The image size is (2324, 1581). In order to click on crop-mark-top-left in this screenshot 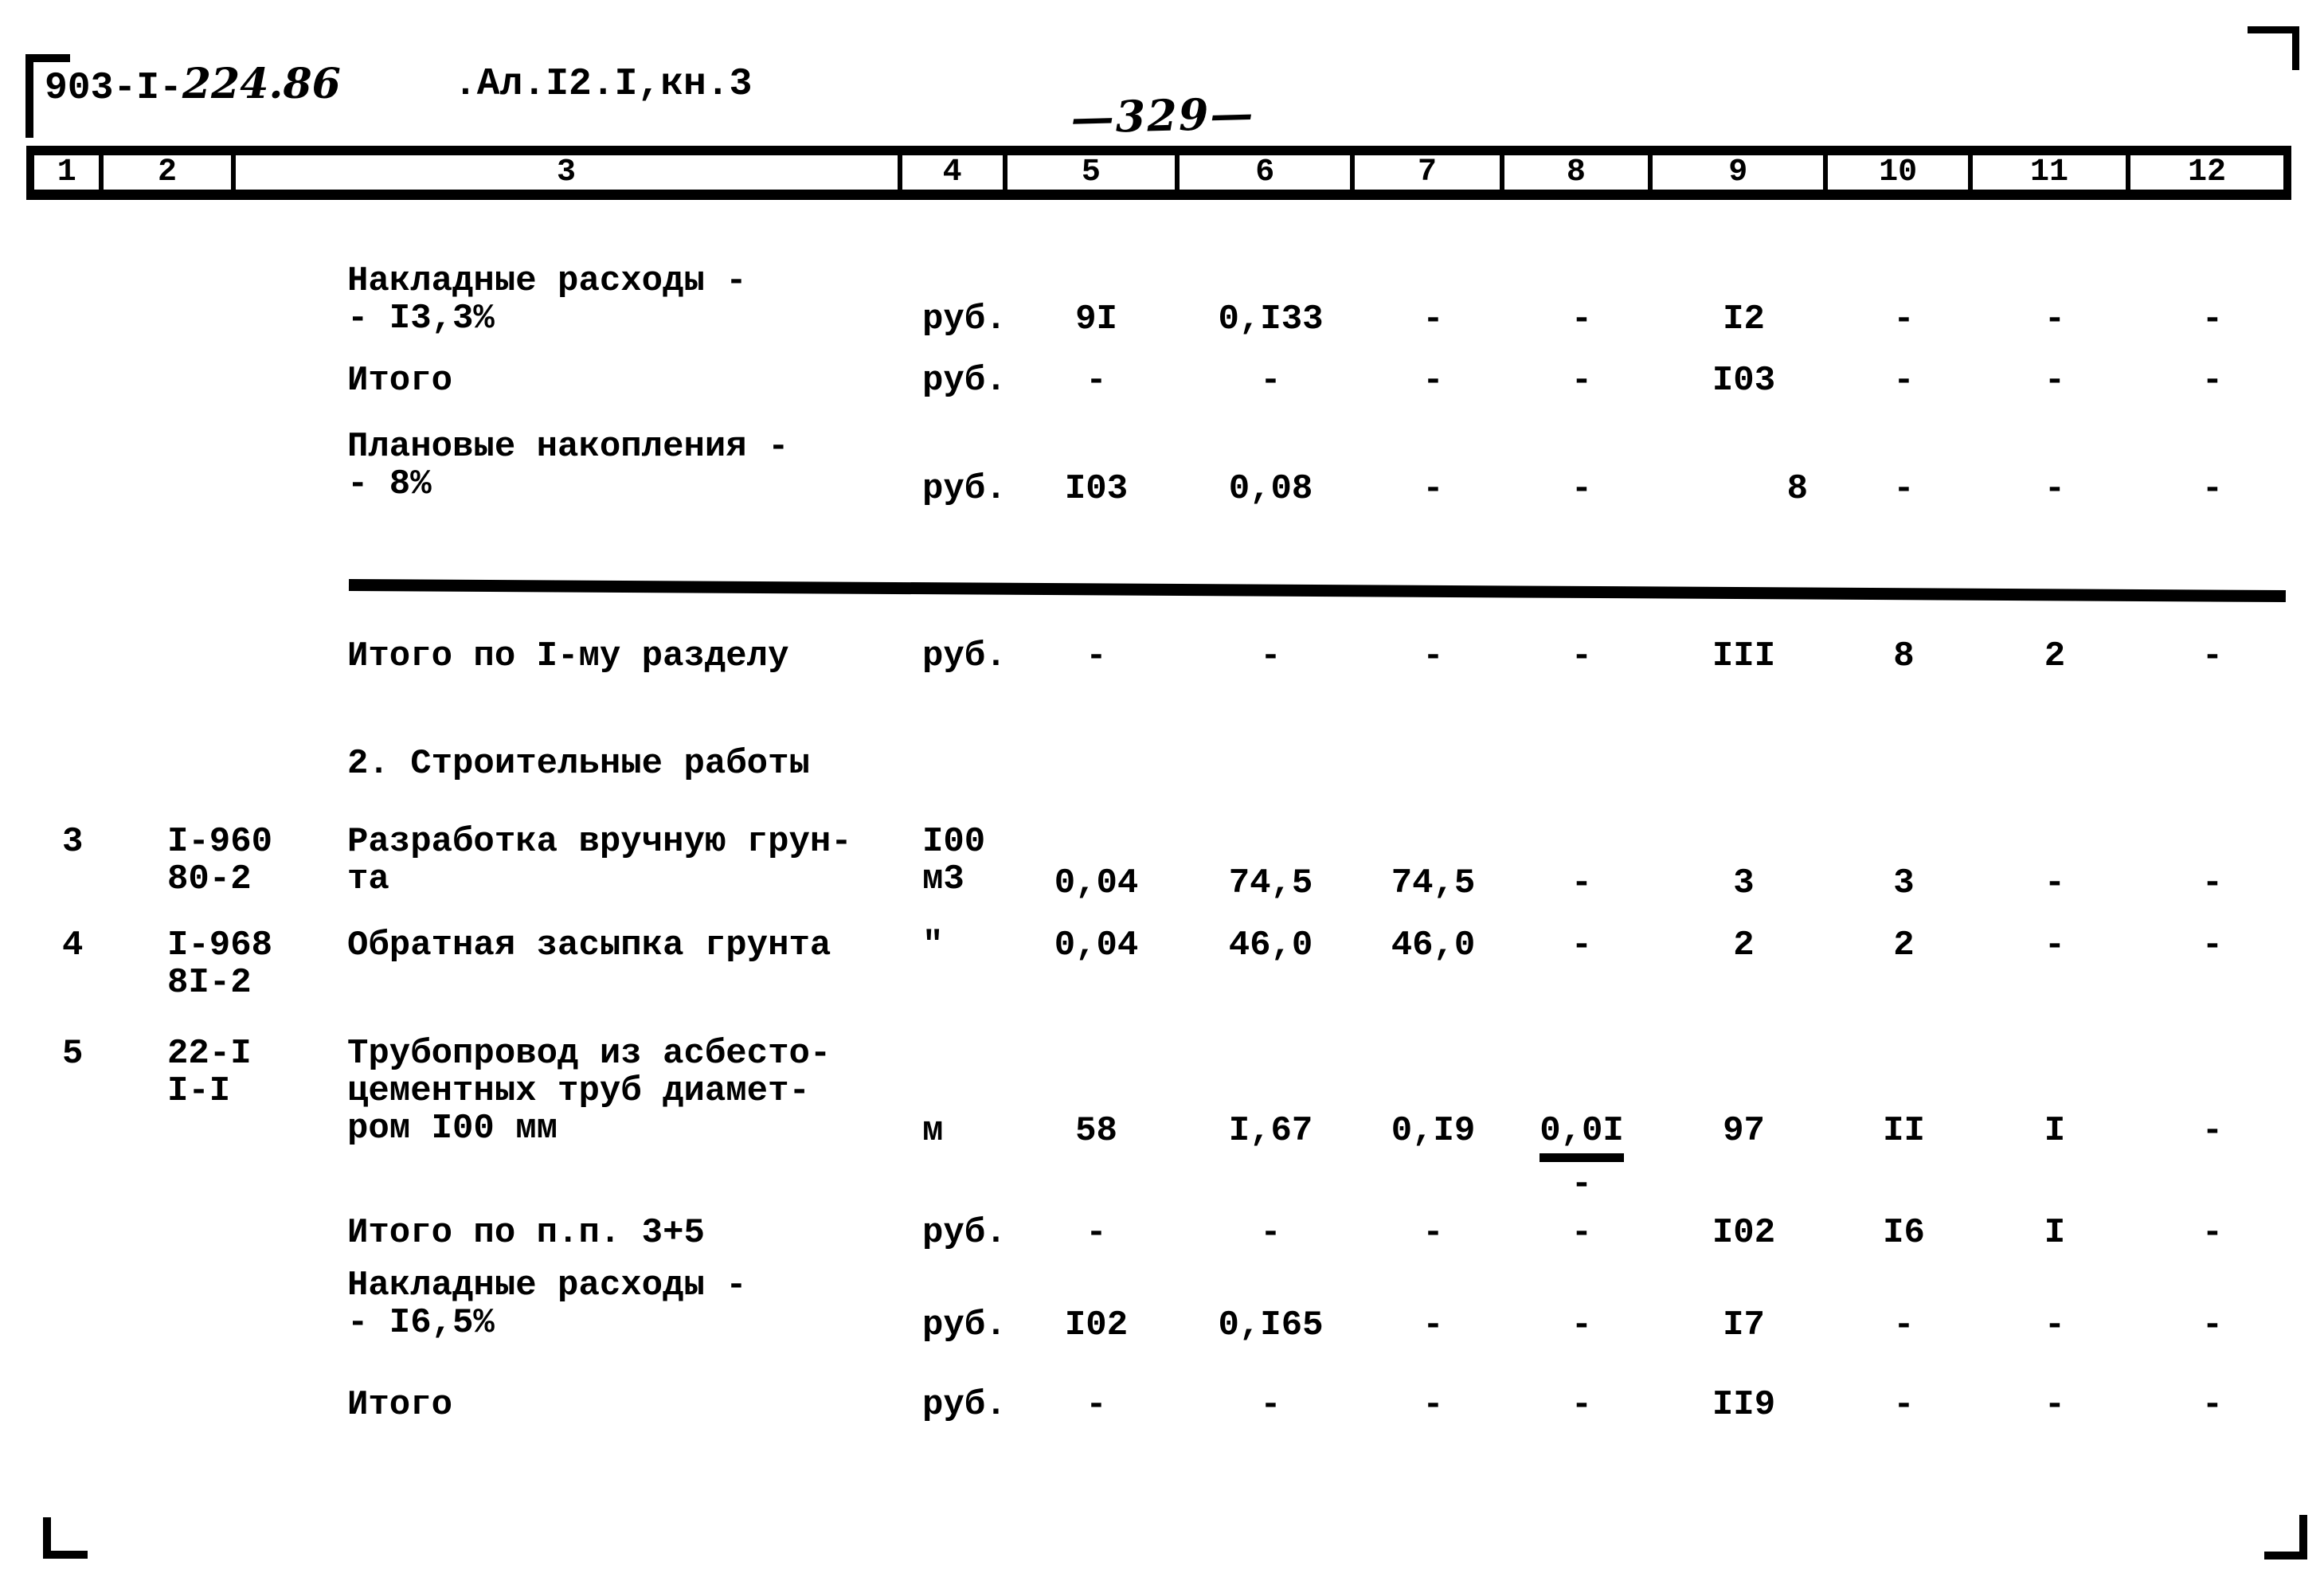, I will do `click(47, 96)`.